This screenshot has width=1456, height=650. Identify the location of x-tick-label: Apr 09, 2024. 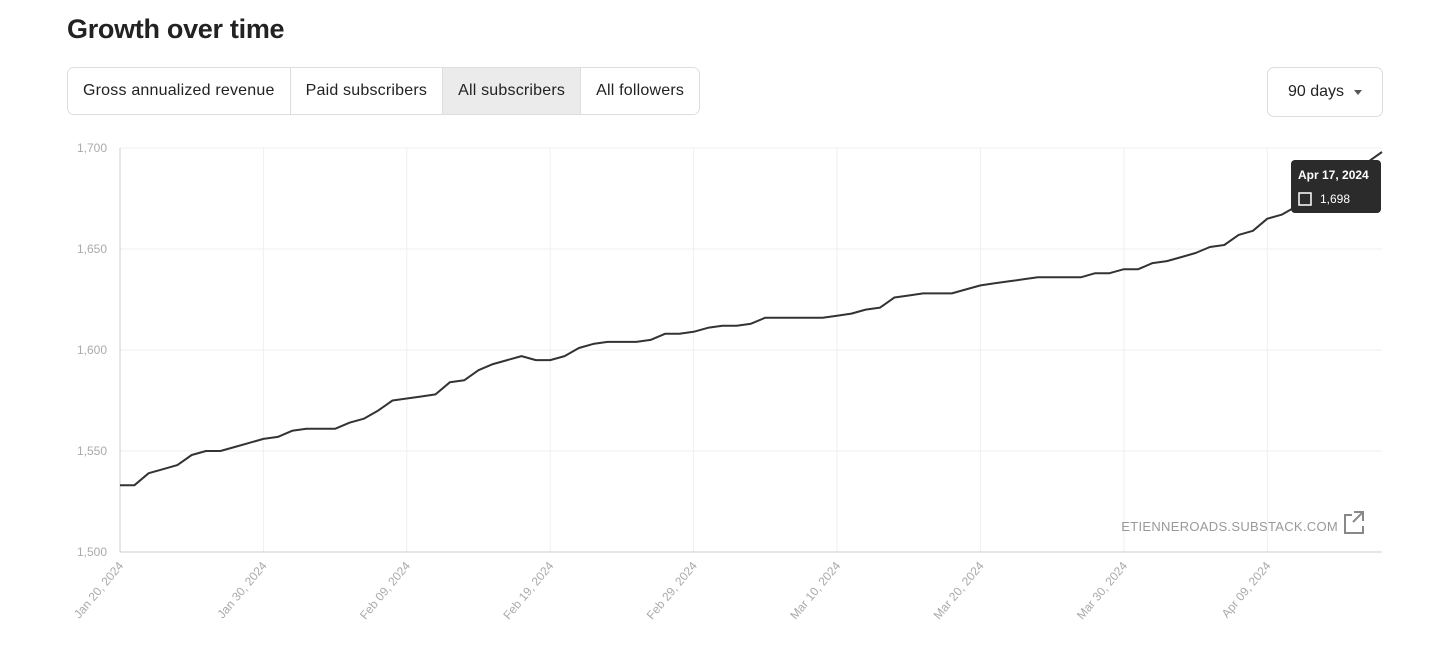
(1246, 590).